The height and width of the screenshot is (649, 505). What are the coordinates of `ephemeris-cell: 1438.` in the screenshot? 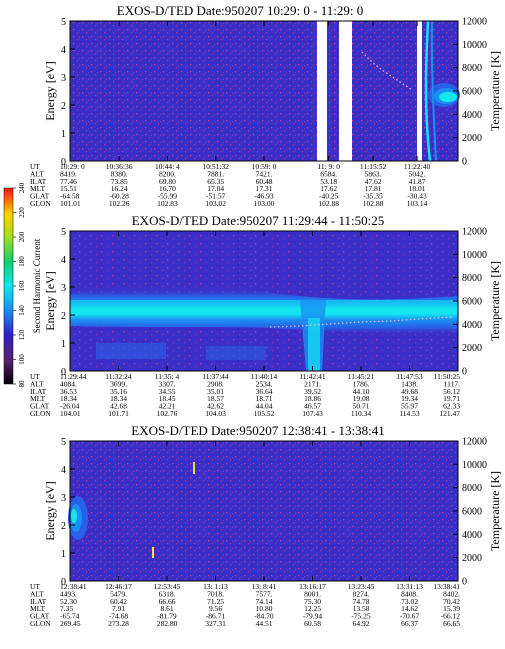 It's located at (409, 383).